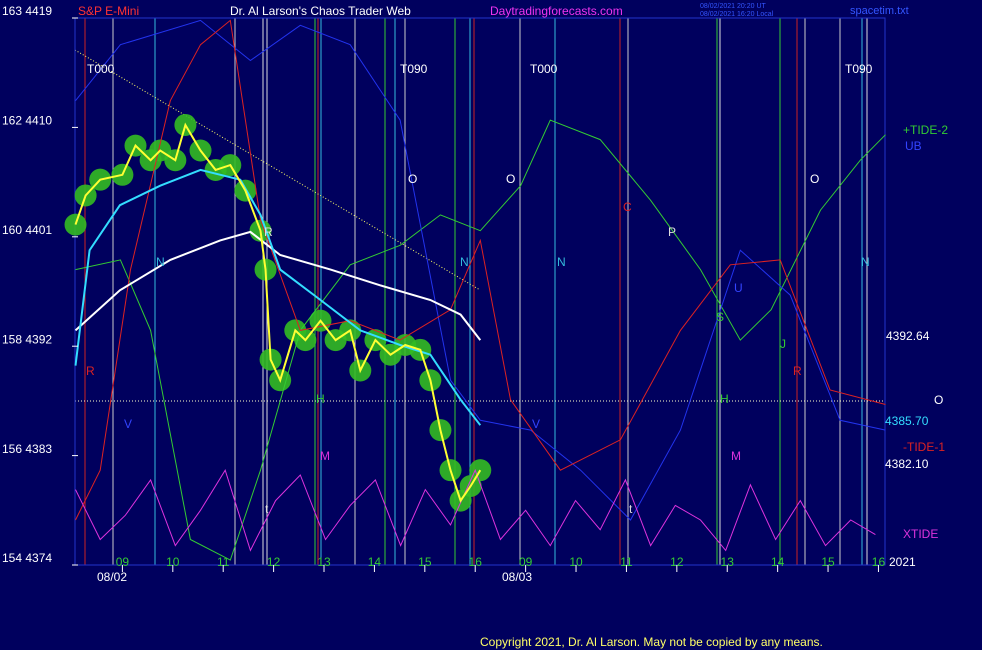 The height and width of the screenshot is (650, 982). What do you see at coordinates (75, 224) in the screenshot?
I see `price-bubble` at bounding box center [75, 224].